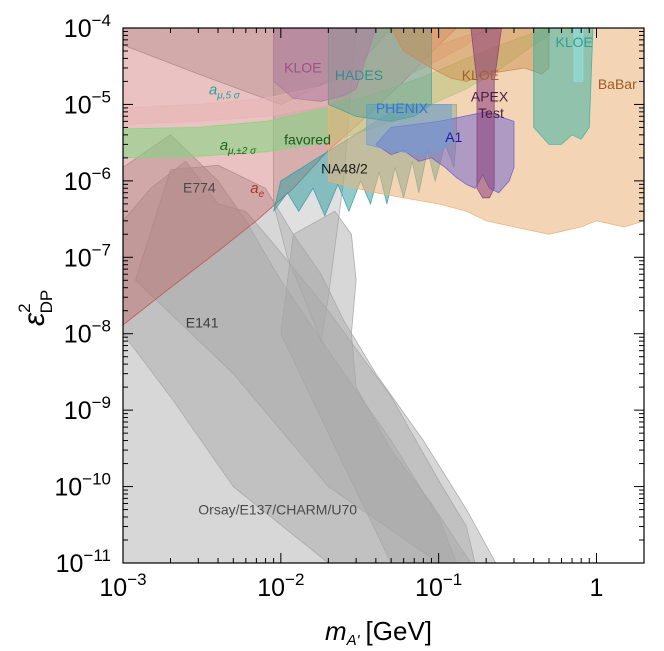 The image size is (664, 651). I want to click on label-e774: E774, so click(199, 188).